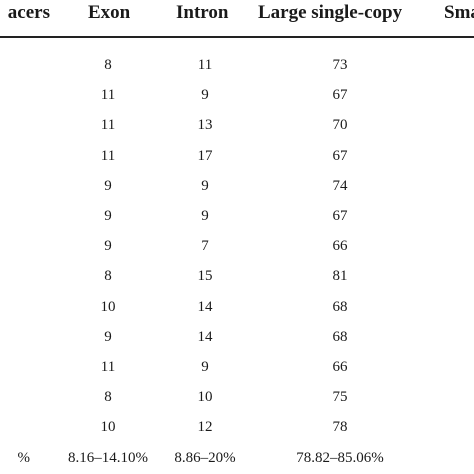 This screenshot has width=474, height=474. What do you see at coordinates (340, 185) in the screenshot?
I see `cell-large-single-copy: 74` at bounding box center [340, 185].